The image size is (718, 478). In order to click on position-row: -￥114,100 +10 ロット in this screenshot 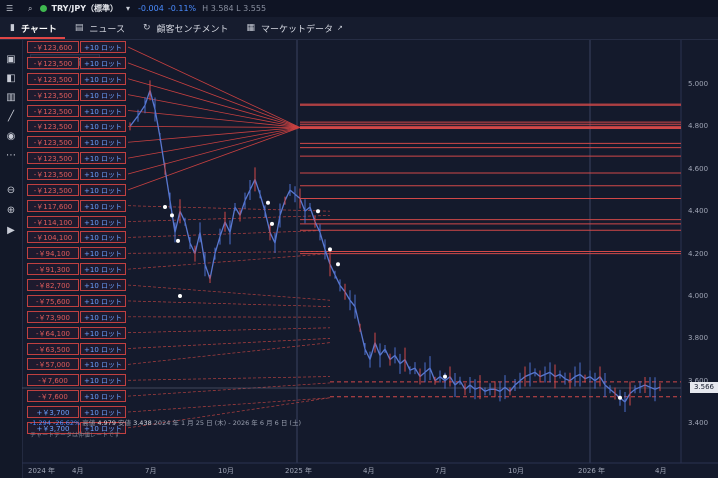, I will do `click(76, 221)`.